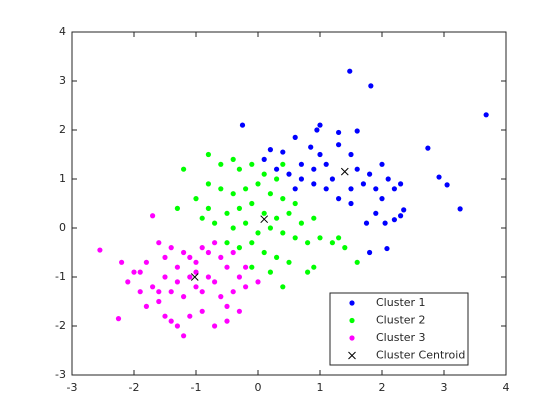 This screenshot has width=560, height=420. What do you see at coordinates (60, 276) in the screenshot?
I see `y-tick-label: -1` at bounding box center [60, 276].